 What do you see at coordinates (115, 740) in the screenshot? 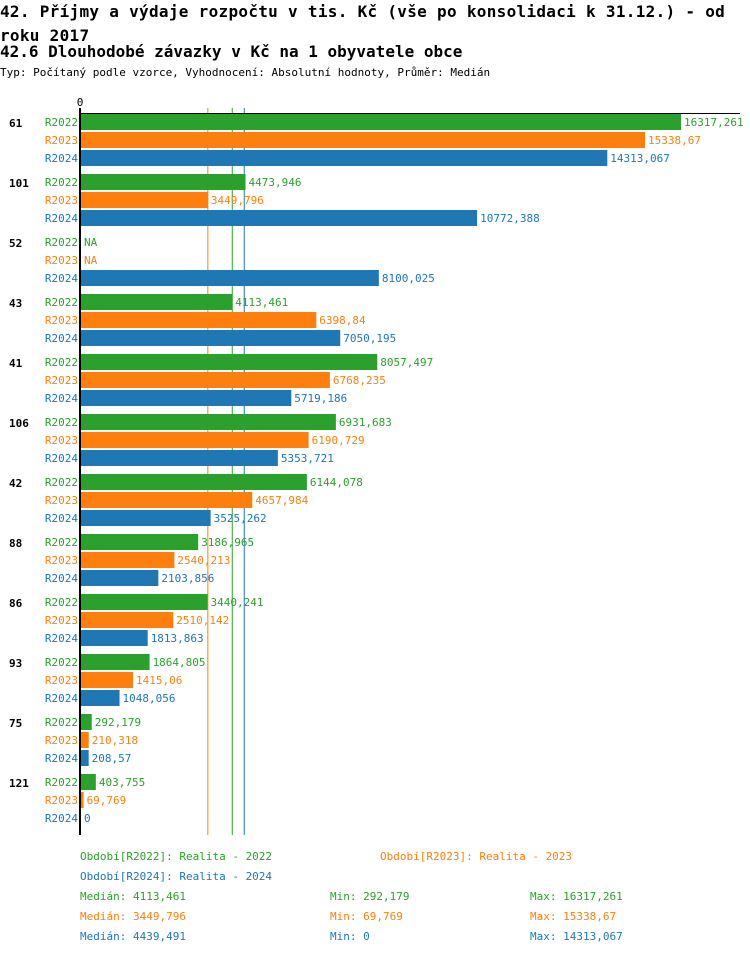
I see `data-label: 210,318` at bounding box center [115, 740].